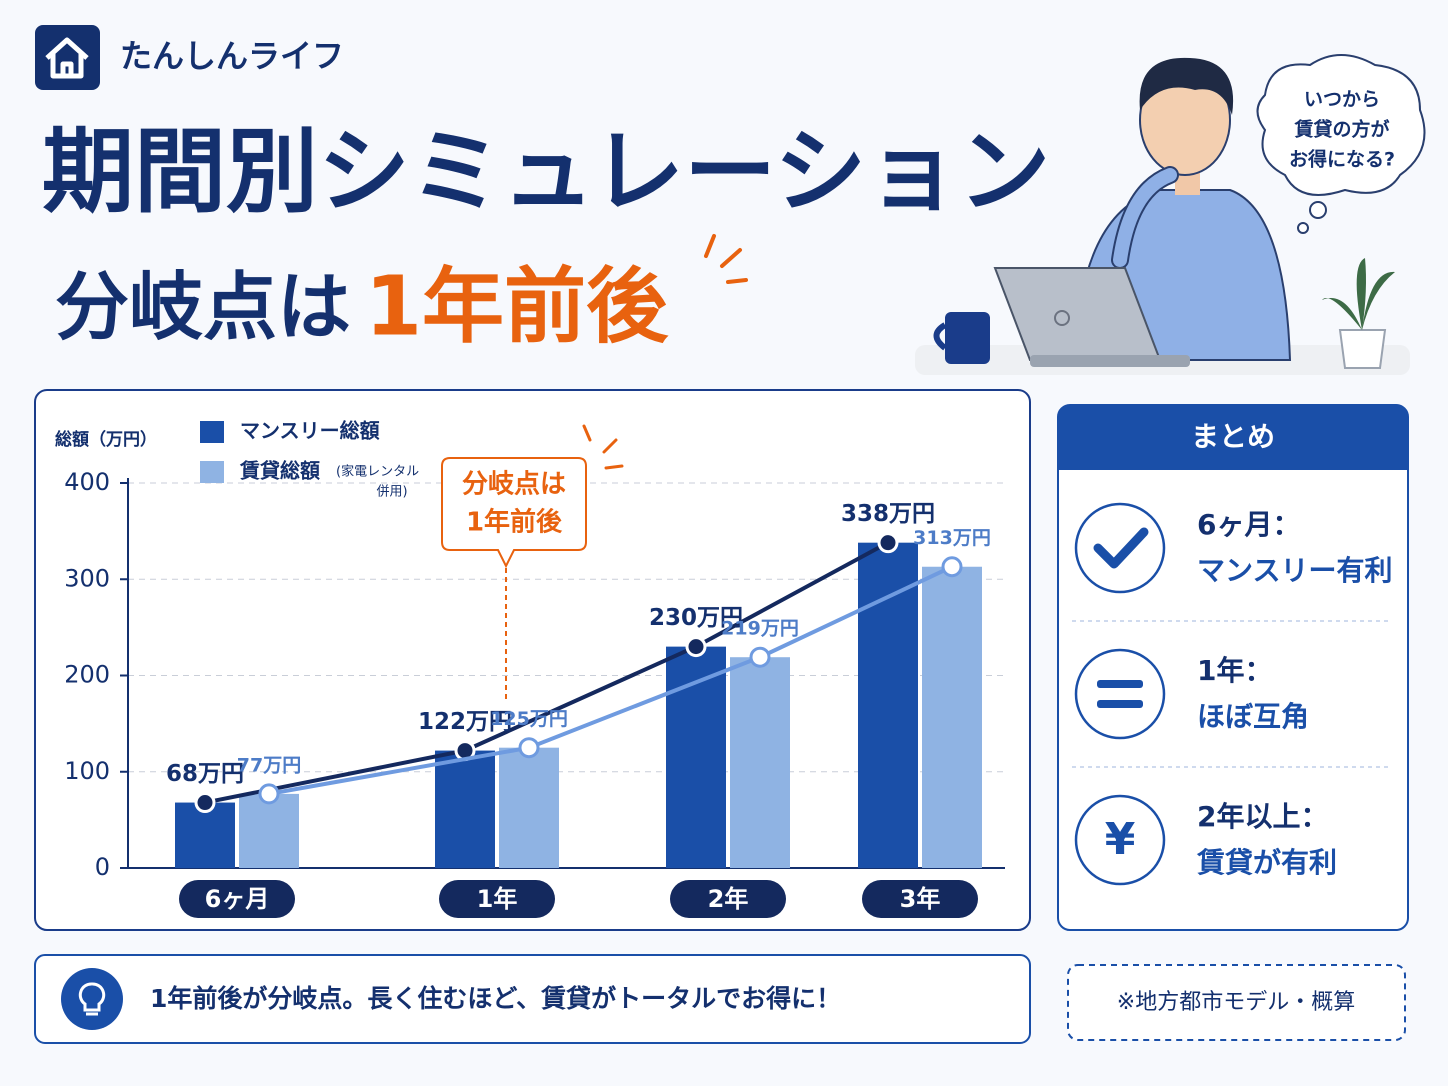 The height and width of the screenshot is (1086, 1448). What do you see at coordinates (514, 522) in the screenshot?
I see `annotation-text: 1年前後` at bounding box center [514, 522].